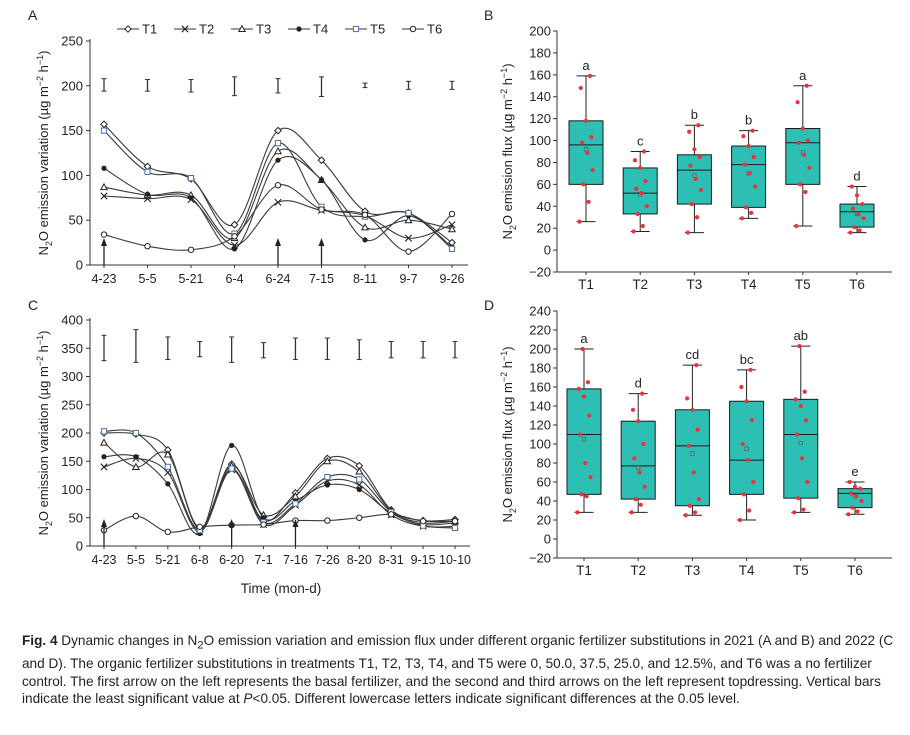 The width and height of the screenshot is (910, 735). Describe the element at coordinates (540, 140) in the screenshot. I see `y-tick-label: 100` at that location.